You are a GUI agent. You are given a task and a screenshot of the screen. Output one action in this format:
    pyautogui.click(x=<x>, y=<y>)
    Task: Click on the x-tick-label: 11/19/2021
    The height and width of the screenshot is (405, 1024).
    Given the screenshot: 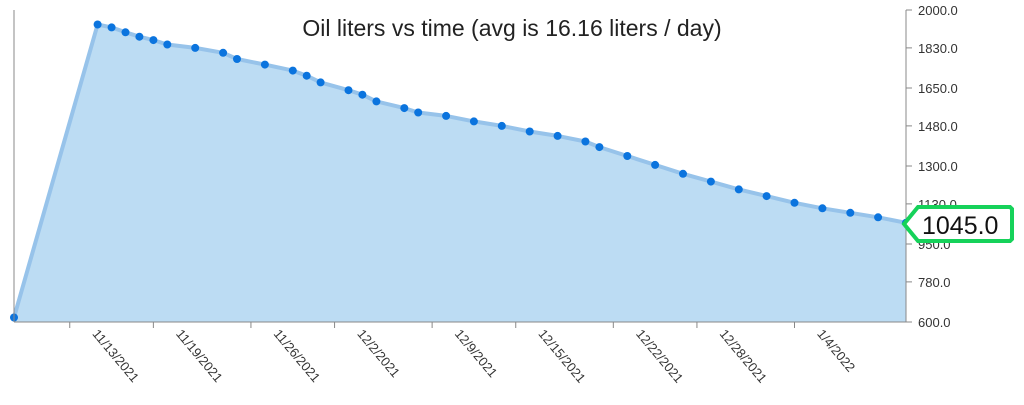 What is the action you would take?
    pyautogui.click(x=199, y=355)
    